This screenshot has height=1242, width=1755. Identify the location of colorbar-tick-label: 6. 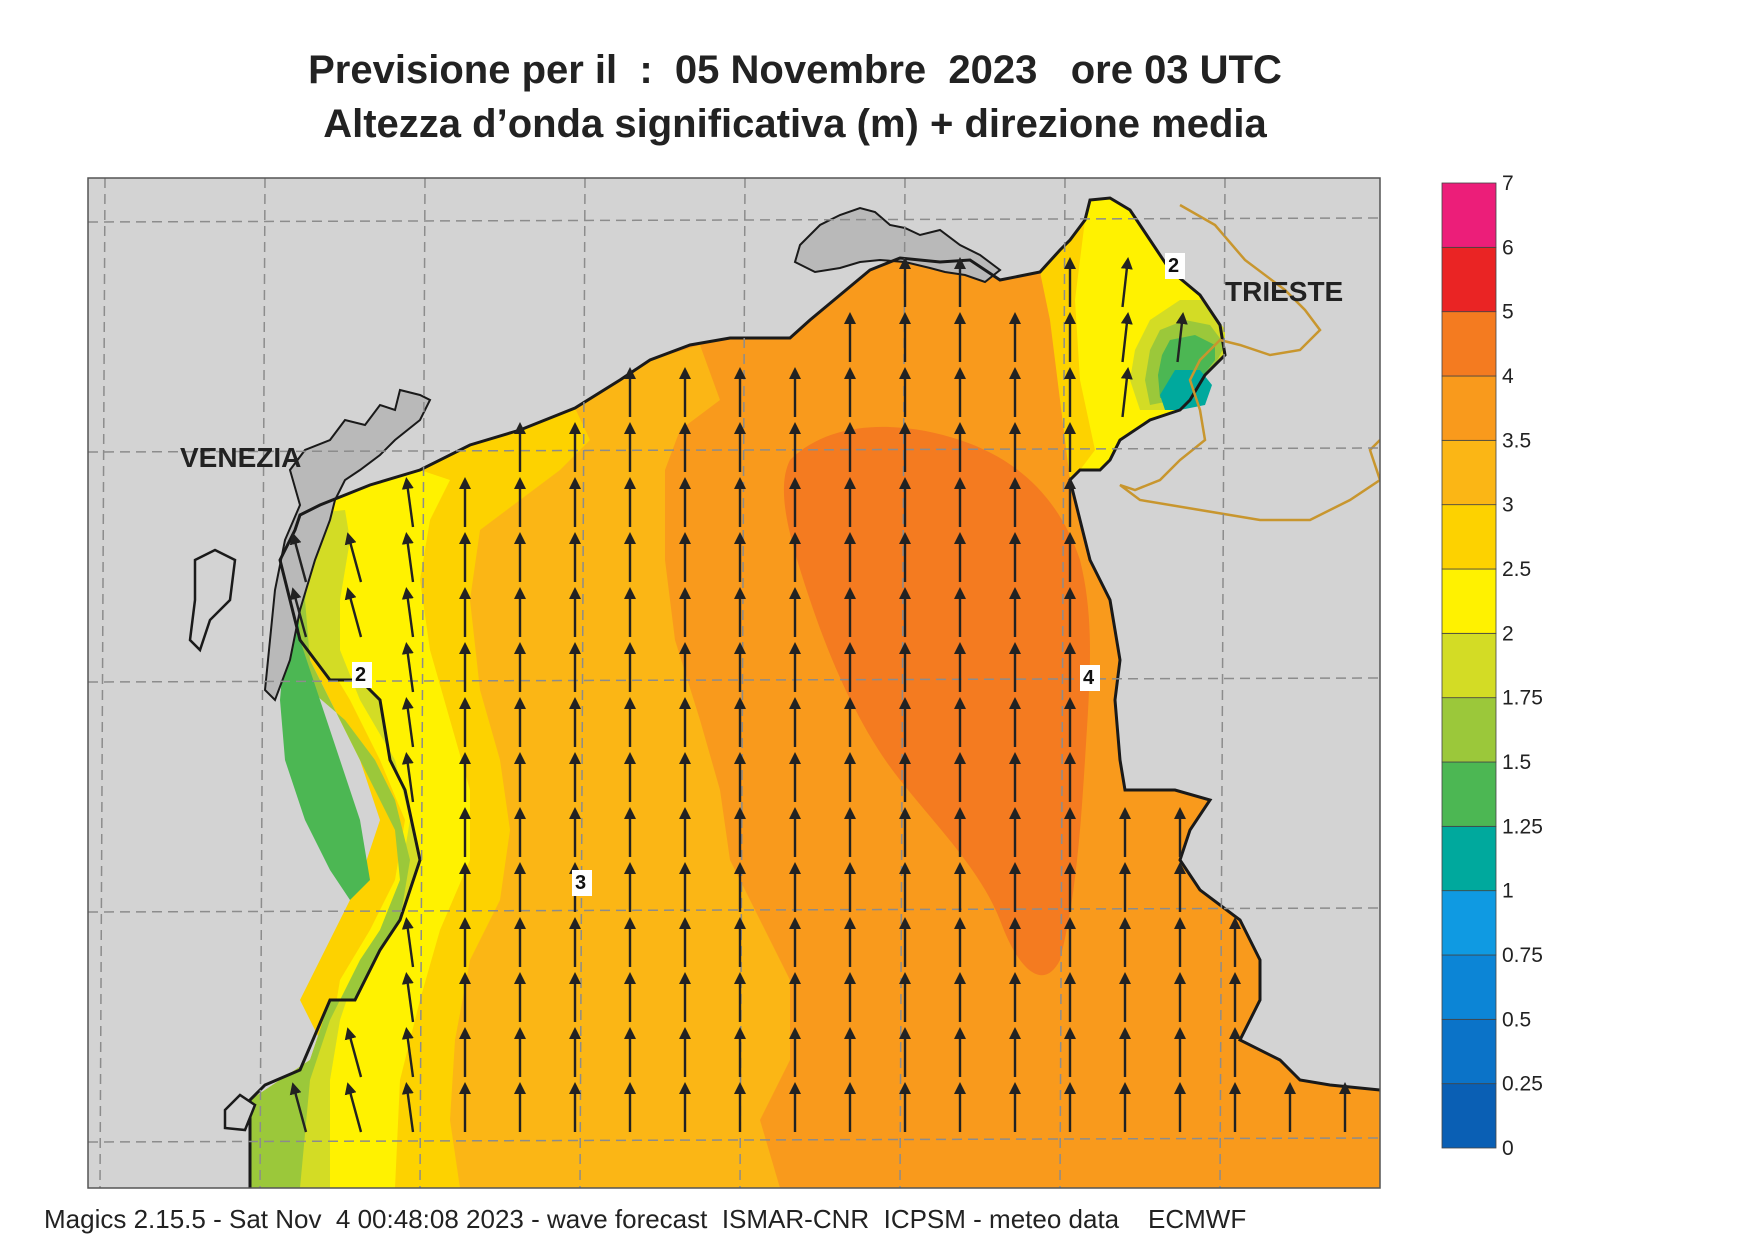
(1508, 247).